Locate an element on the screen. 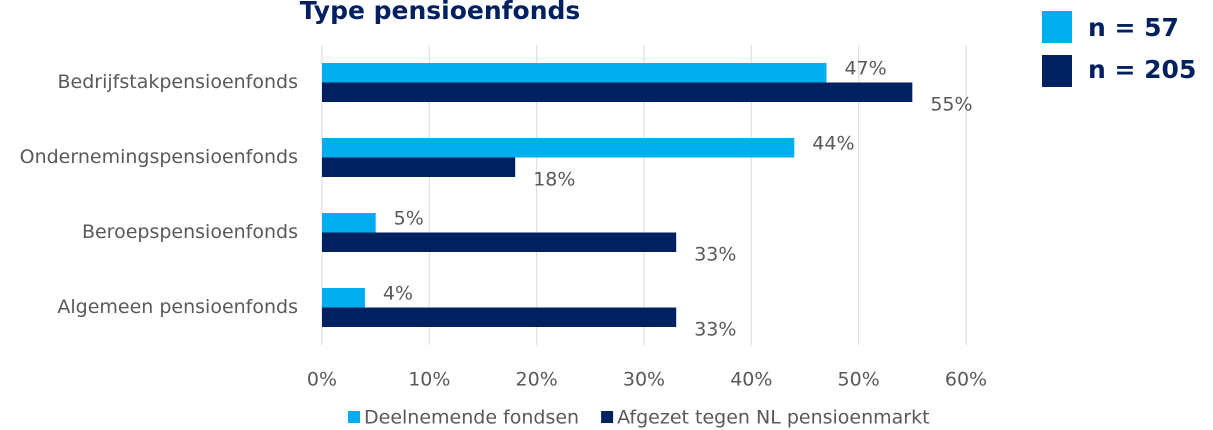 The height and width of the screenshot is (430, 1213). x-tick-label: 0% is located at coordinates (322, 380).